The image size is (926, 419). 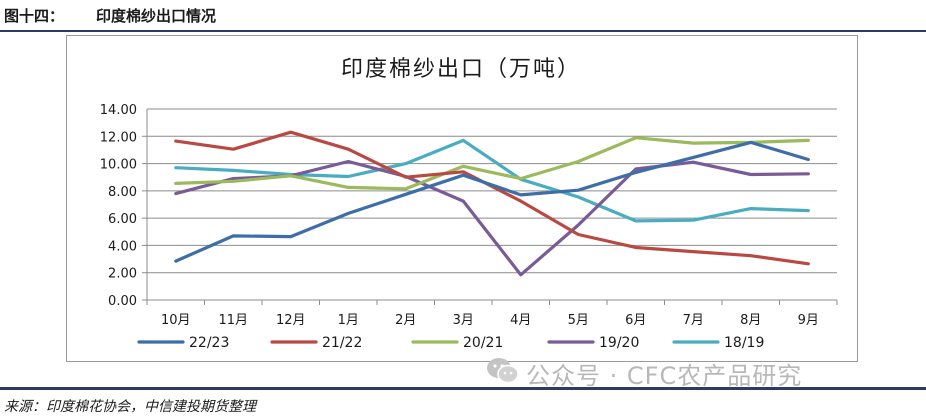 I want to click on y-tick-label: 12.00, so click(x=118, y=137).